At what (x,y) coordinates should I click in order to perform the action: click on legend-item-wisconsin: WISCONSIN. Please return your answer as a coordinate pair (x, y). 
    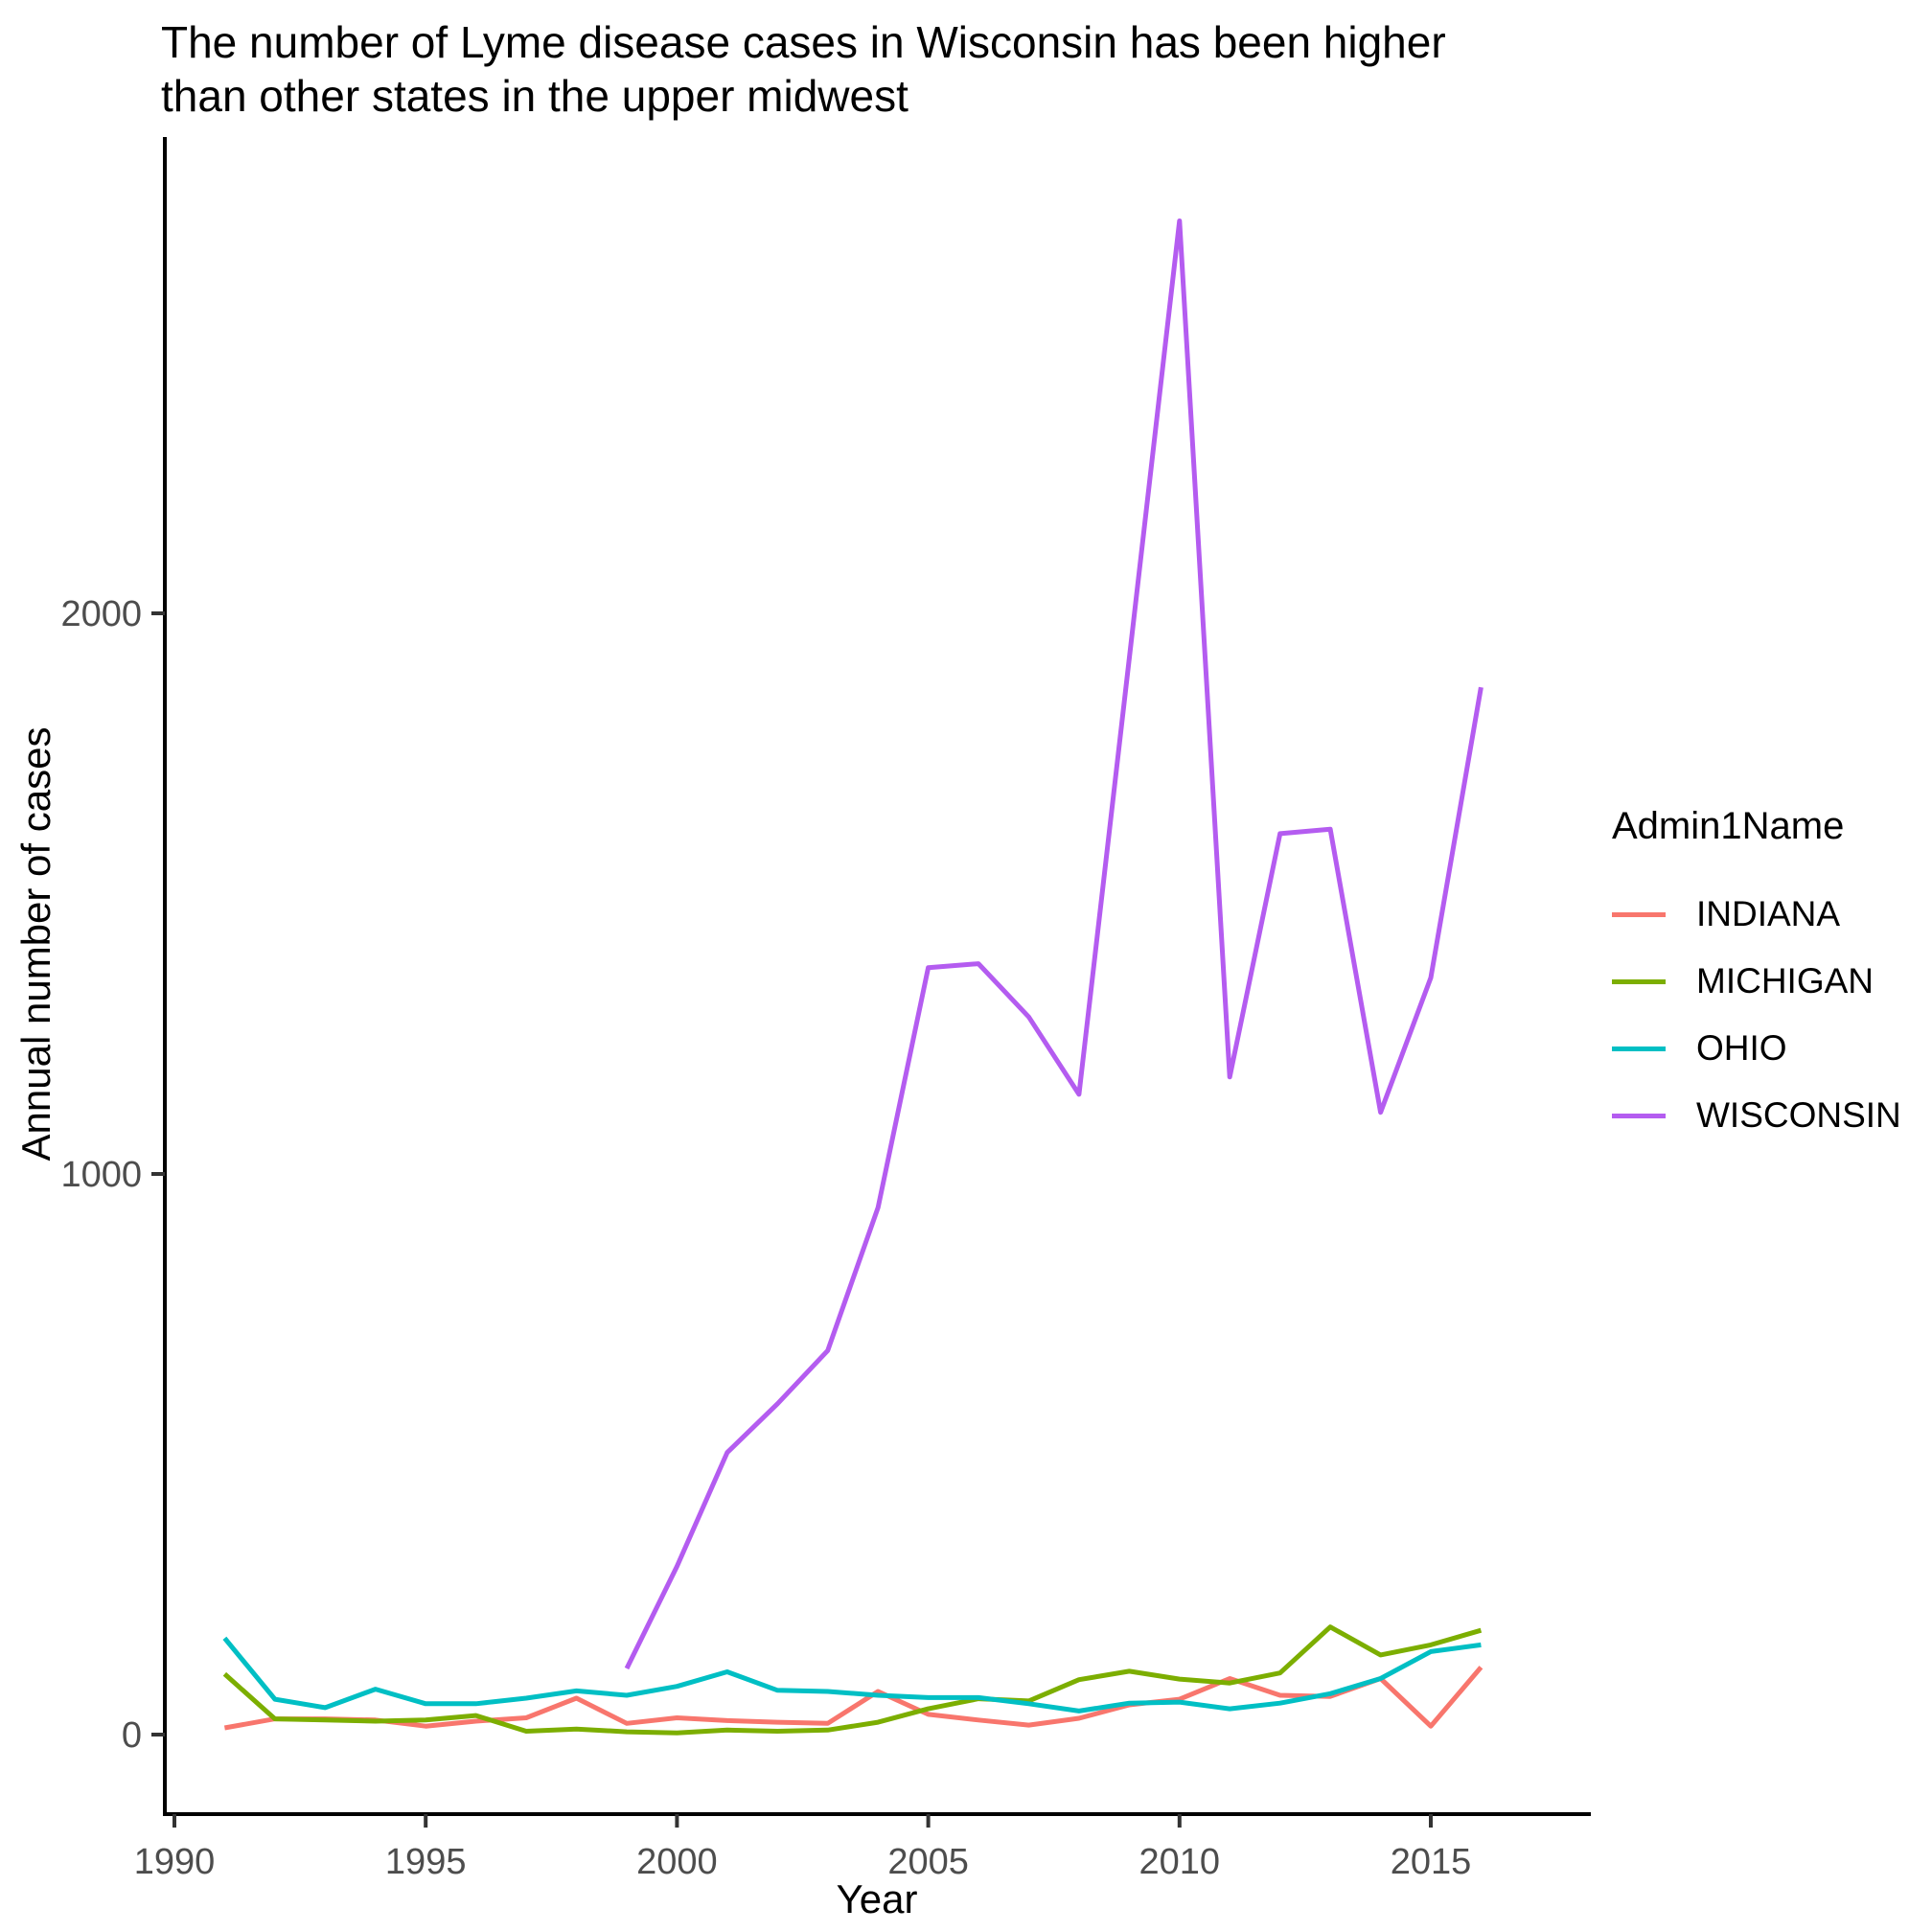
    Looking at the image, I should click on (1756, 1115).